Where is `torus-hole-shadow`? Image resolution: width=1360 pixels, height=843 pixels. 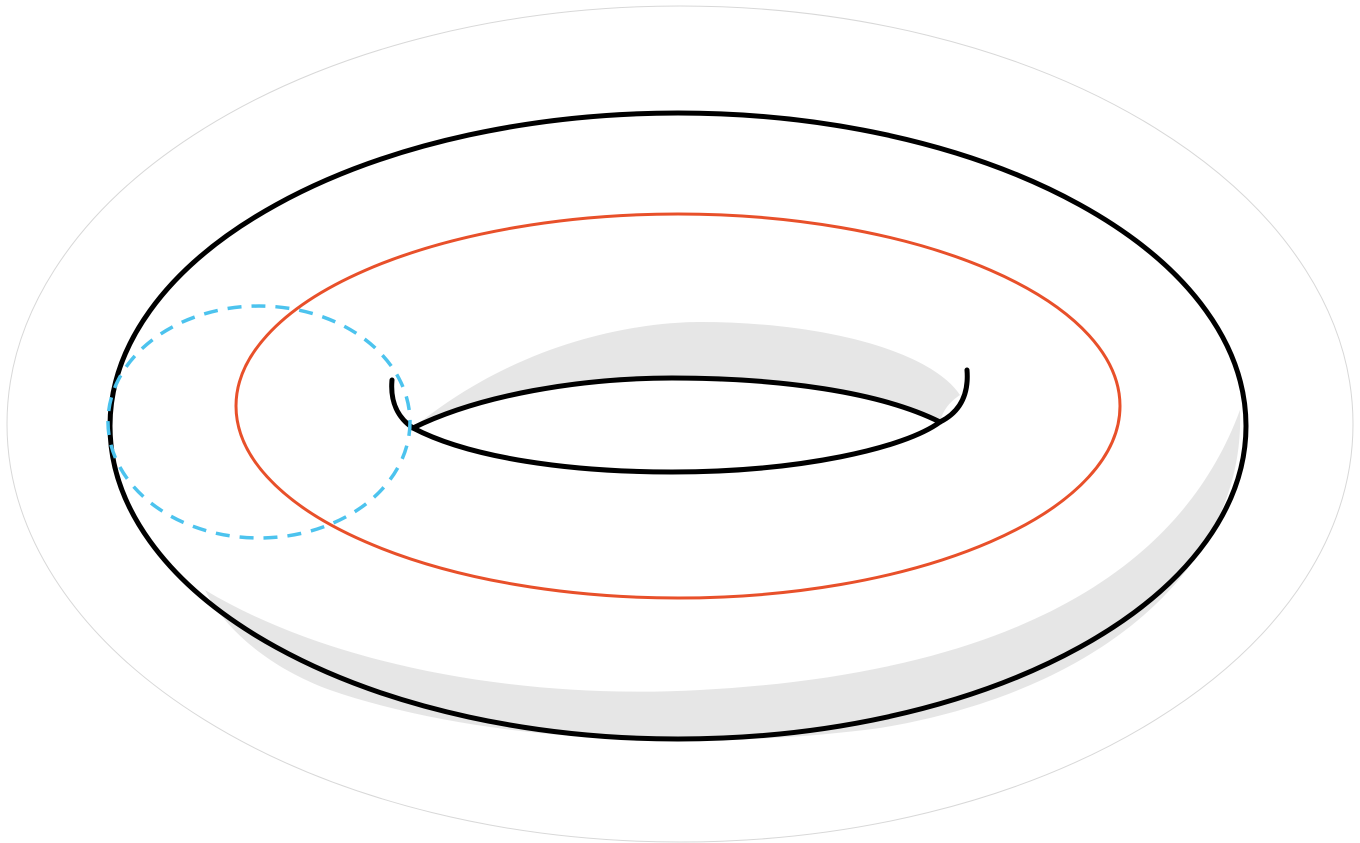 torus-hole-shadow is located at coordinates (686, 375).